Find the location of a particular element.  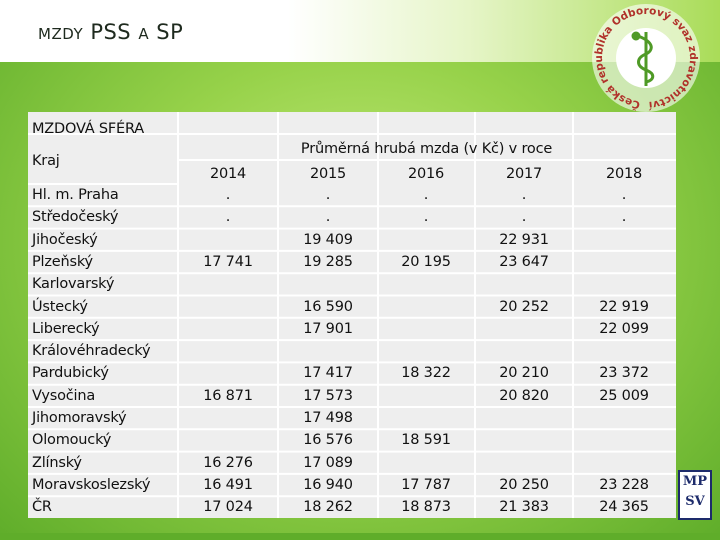

table-cell: 20 252 is located at coordinates (524, 306).